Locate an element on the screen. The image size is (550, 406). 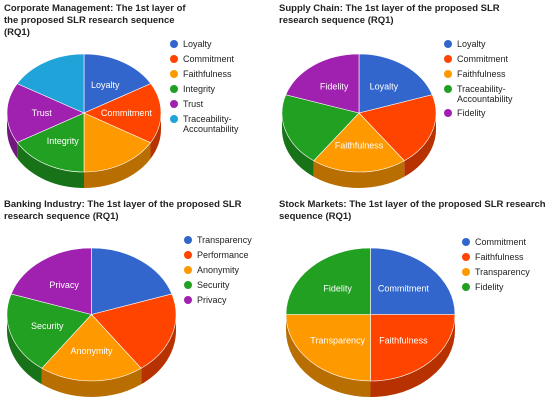
slice-label-privacy: Privacy is located at coordinates (64, 285).